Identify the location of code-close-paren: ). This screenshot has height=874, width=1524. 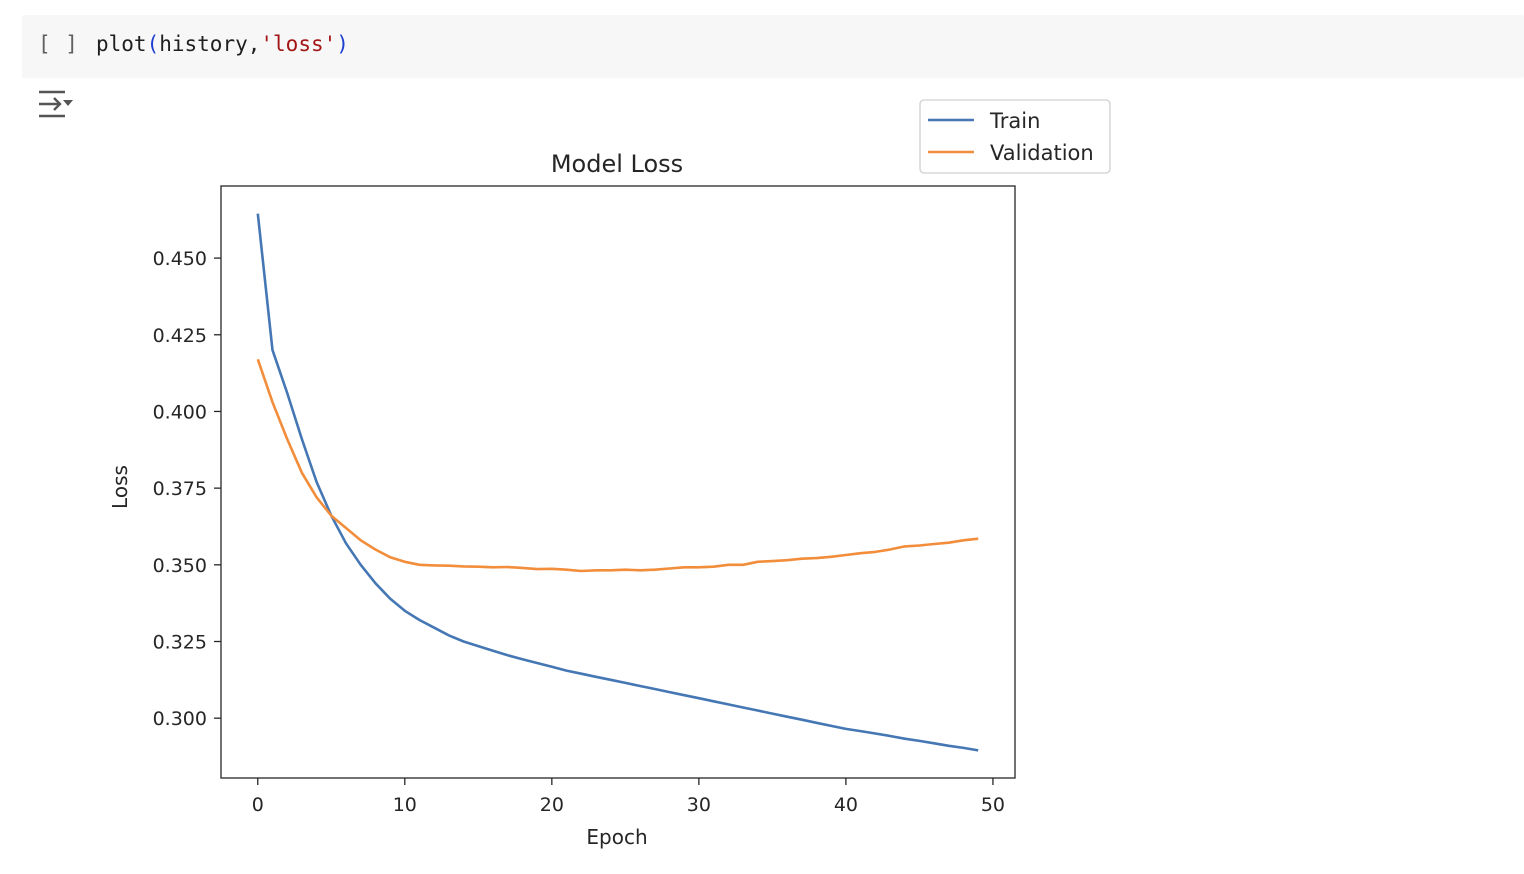
(342, 44).